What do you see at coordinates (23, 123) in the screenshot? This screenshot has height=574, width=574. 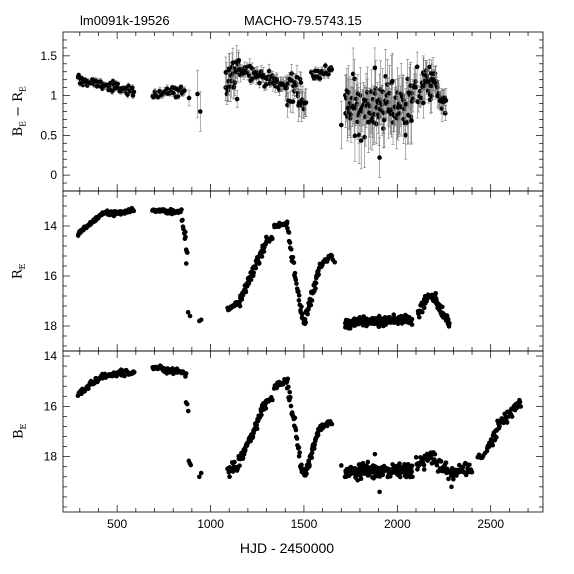 I see `ylabel-color-sub1: E` at bounding box center [23, 123].